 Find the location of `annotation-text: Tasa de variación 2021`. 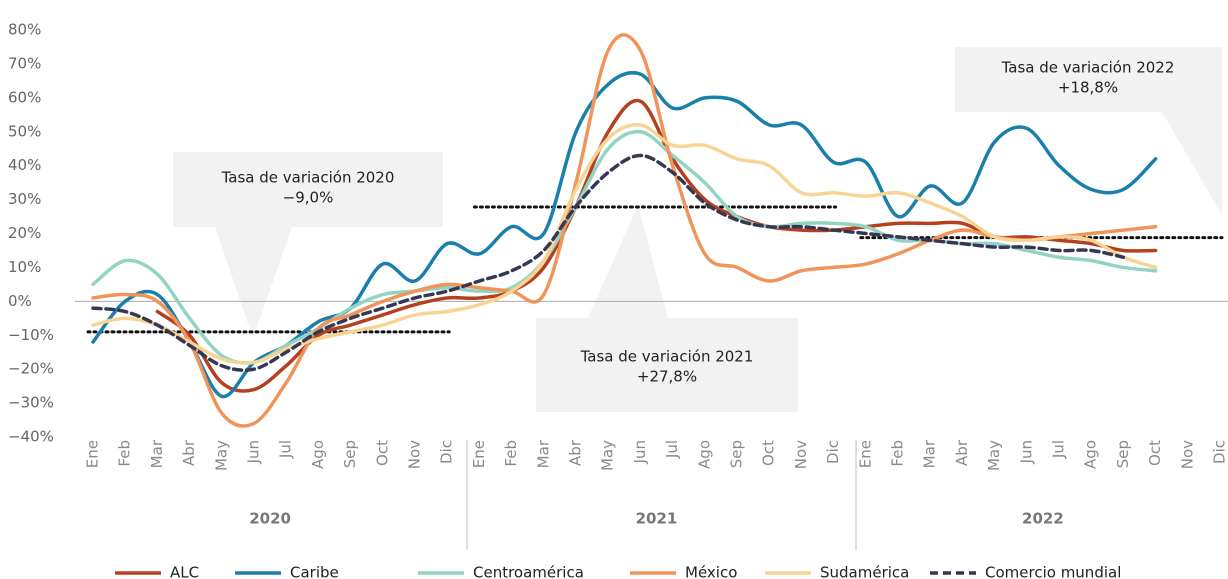

annotation-text: Tasa de variación 2021 is located at coordinates (667, 357).